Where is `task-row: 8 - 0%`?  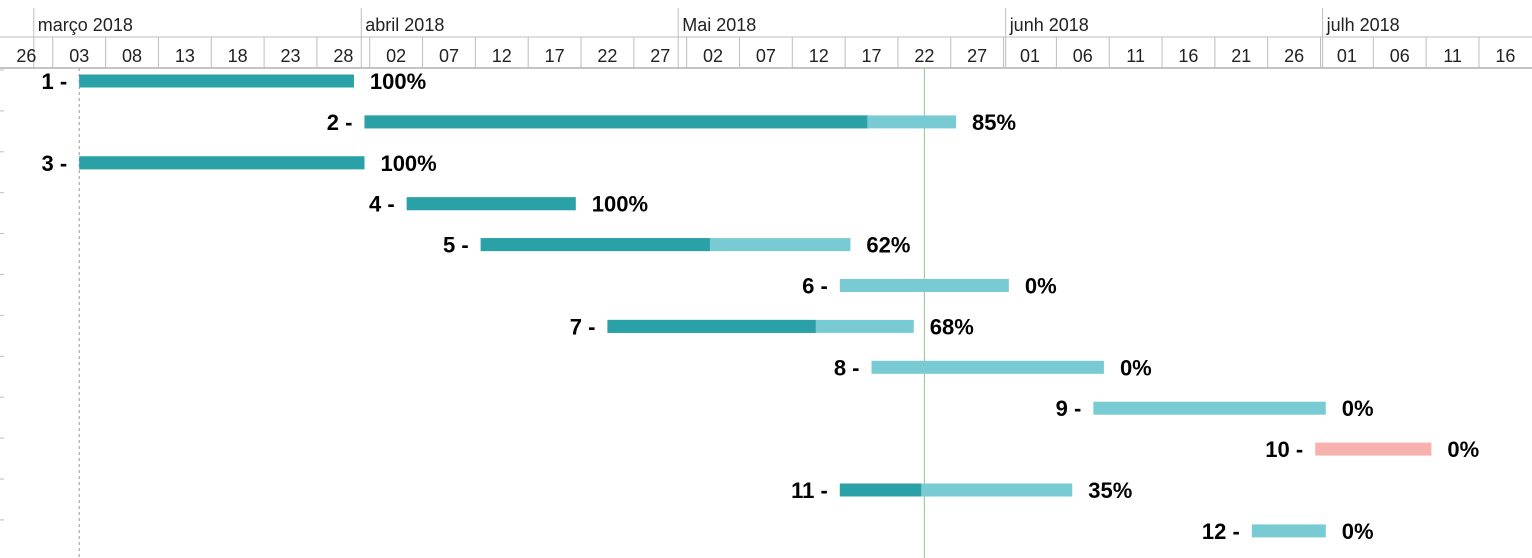 task-row: 8 - 0% is located at coordinates (993, 367).